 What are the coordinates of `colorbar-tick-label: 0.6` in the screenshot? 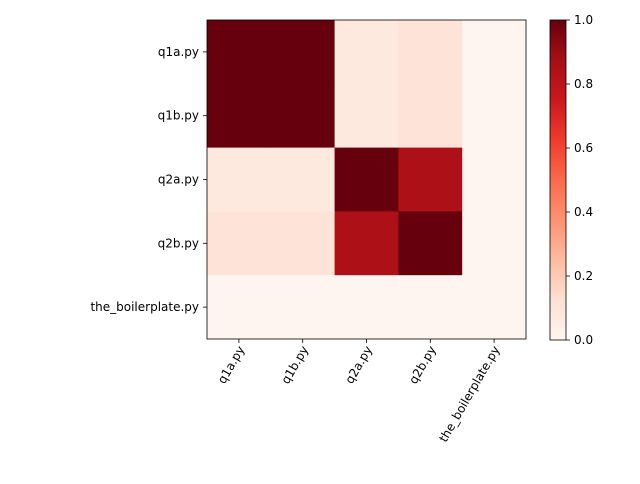 It's located at (583, 148).